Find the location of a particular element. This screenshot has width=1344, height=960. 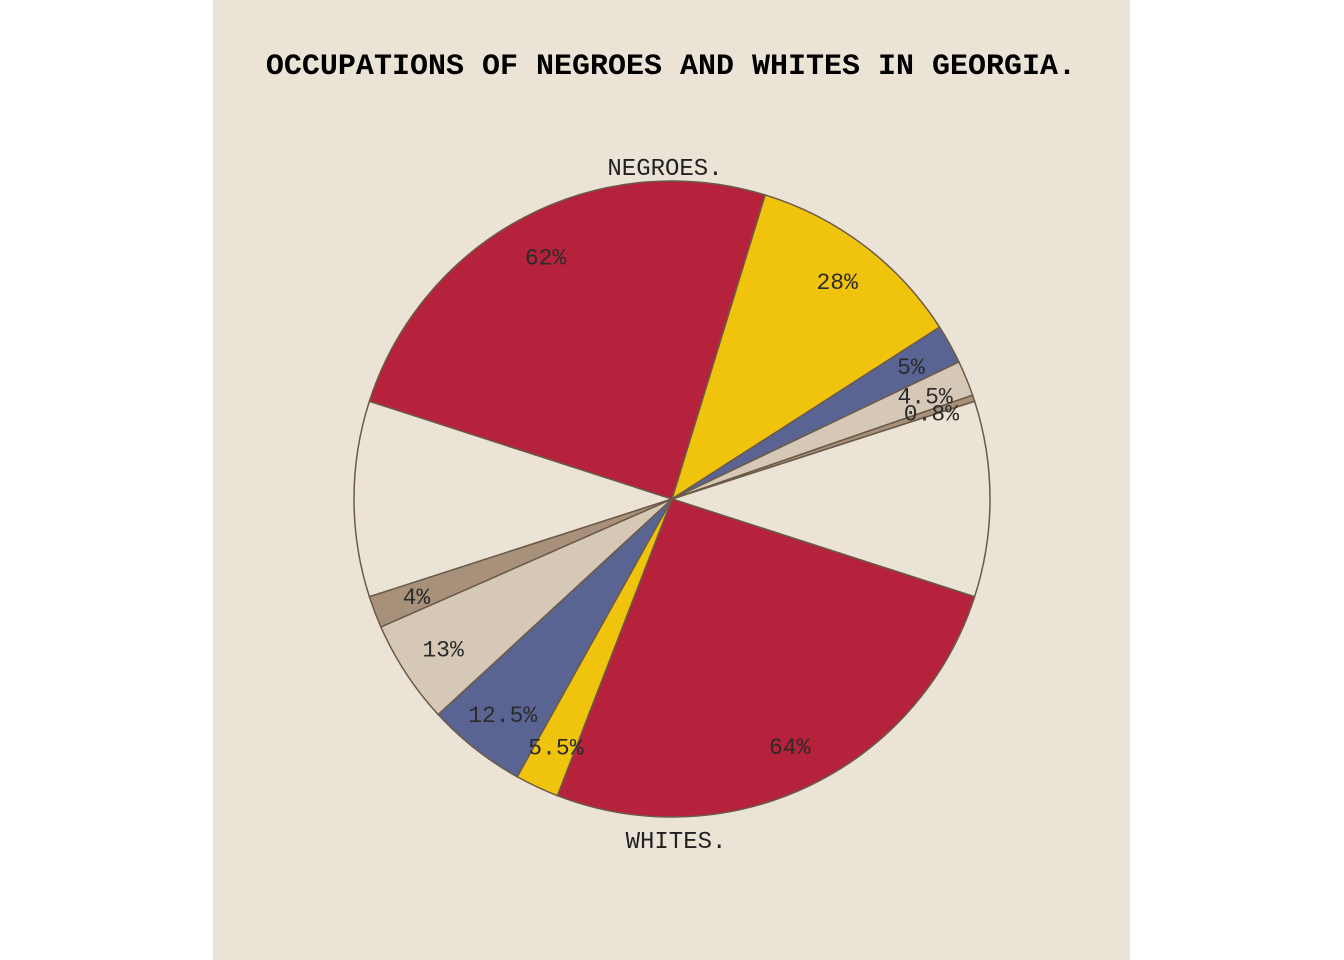

whites-slice-label-1: 5.5% is located at coordinates (555, 749).